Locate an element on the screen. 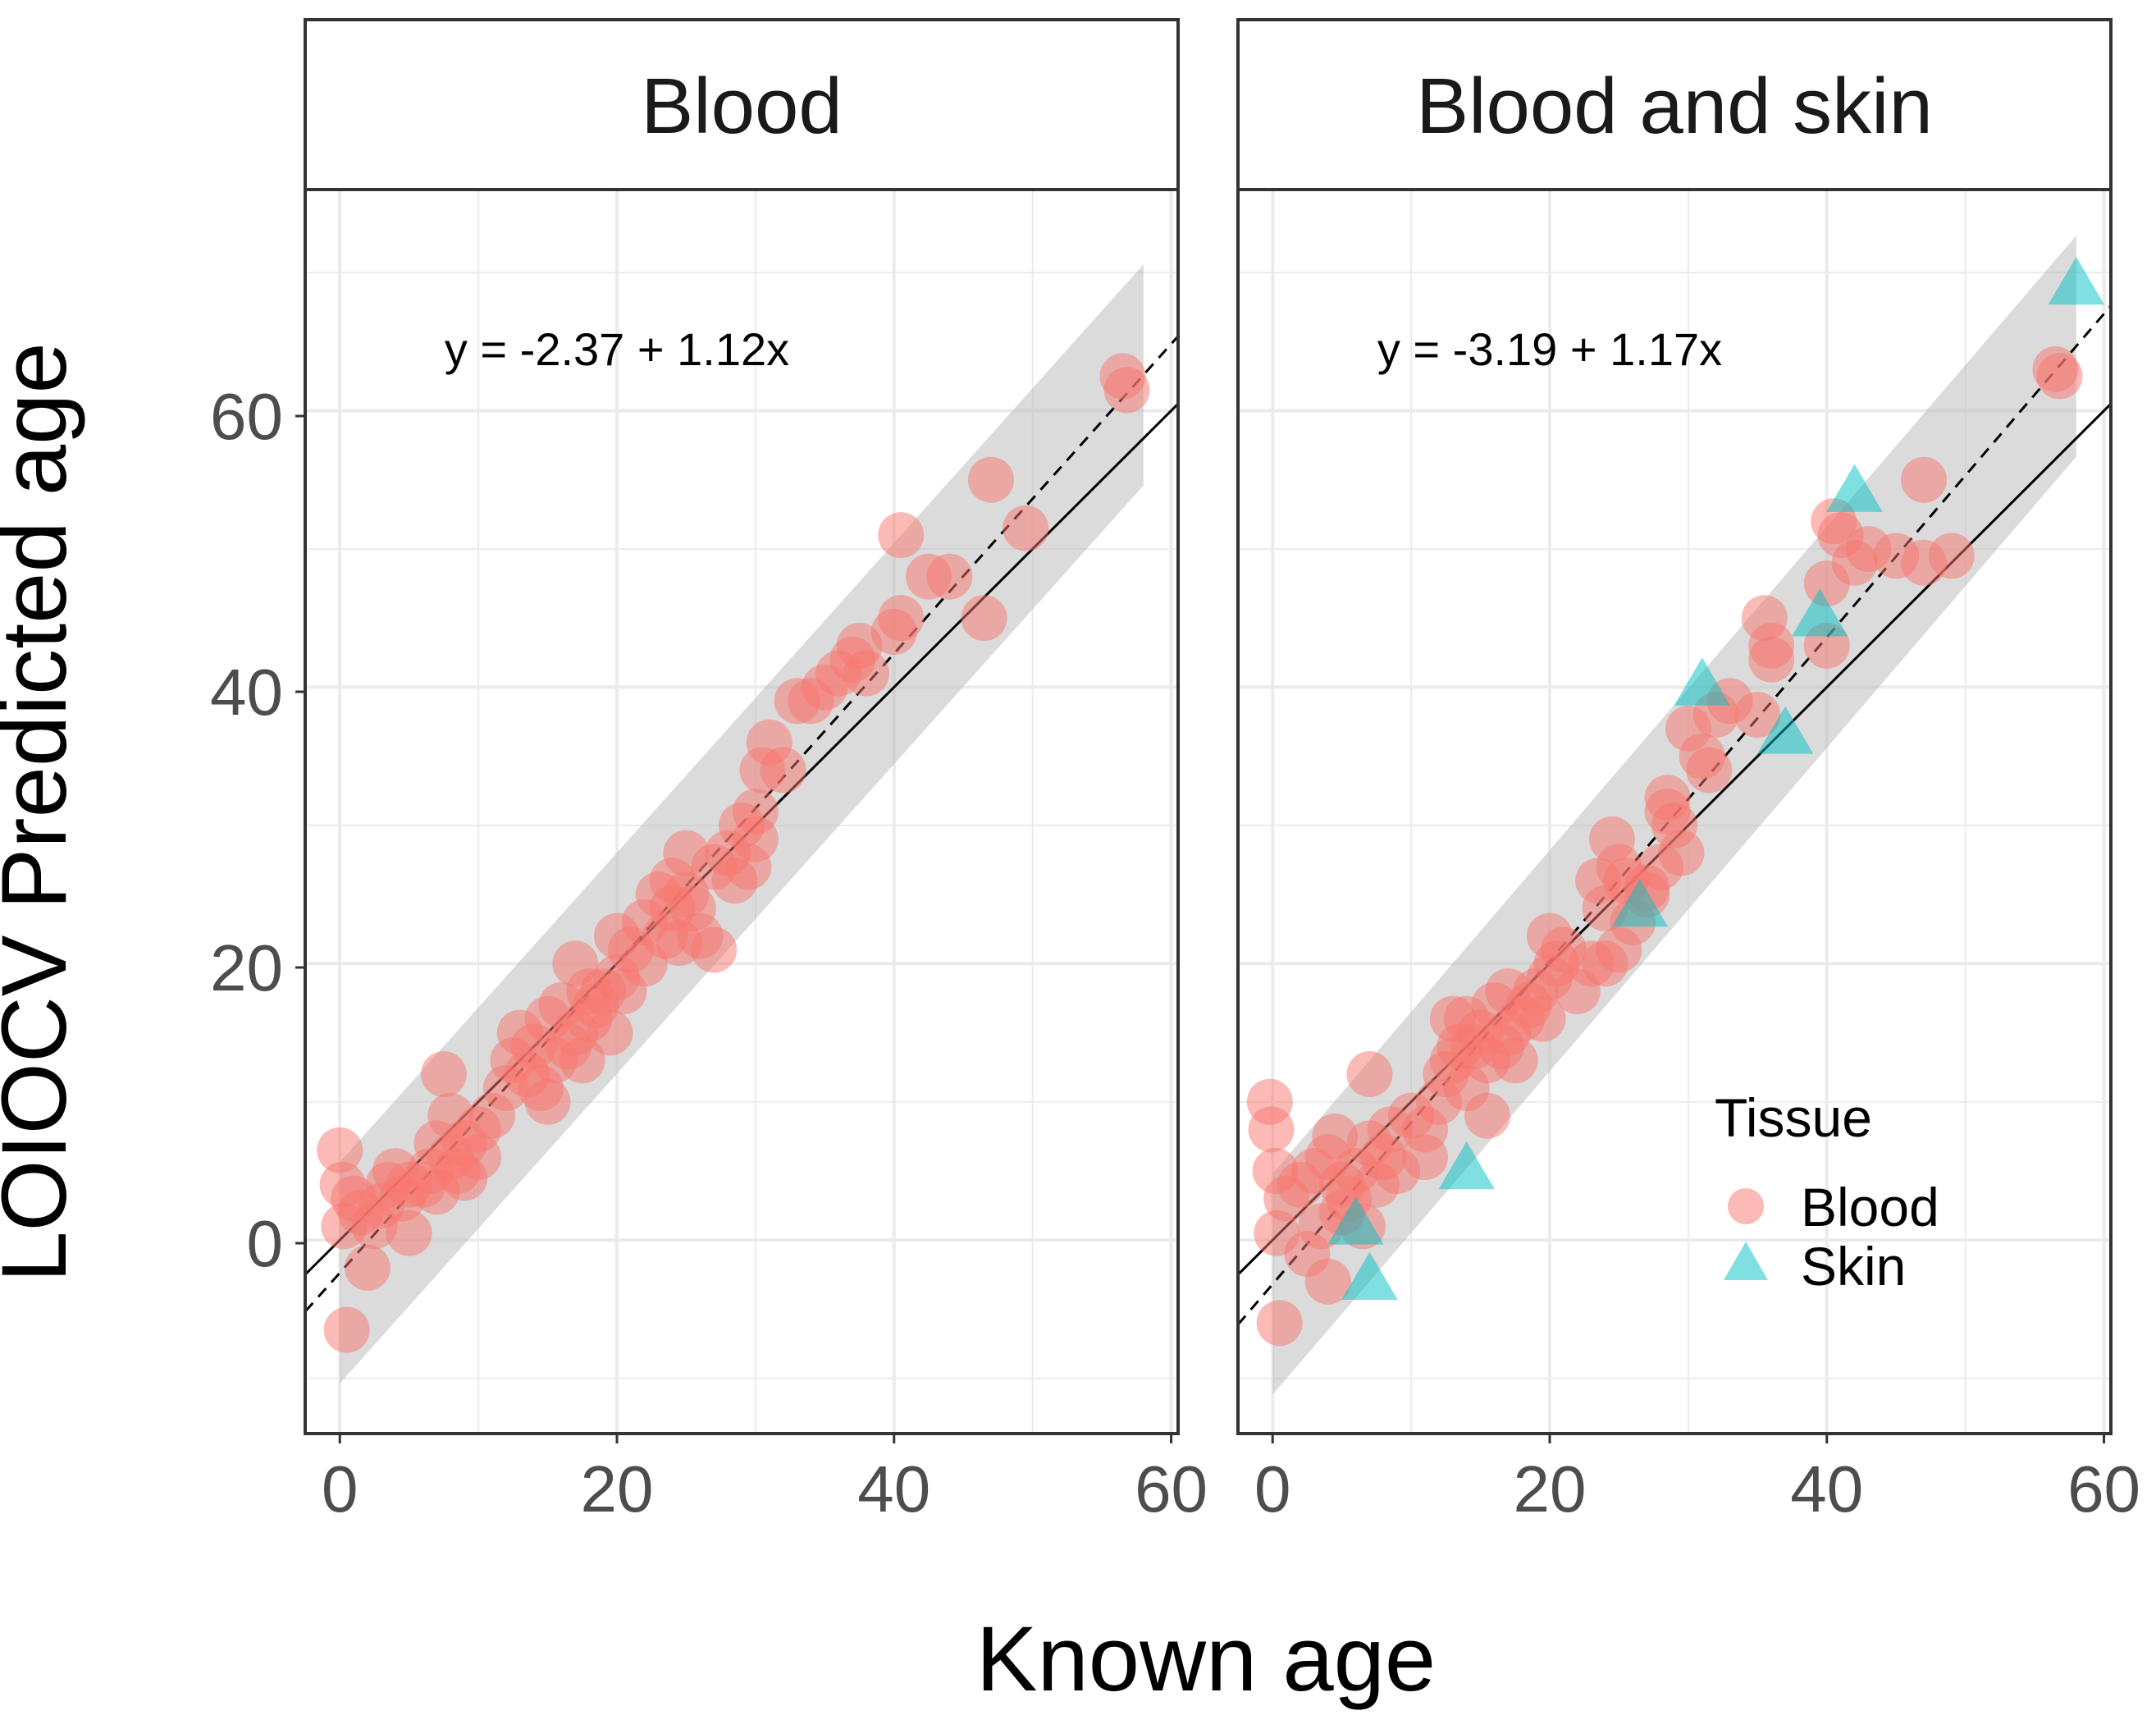  x-axis-title: Known age is located at coordinates (1206, 1659).